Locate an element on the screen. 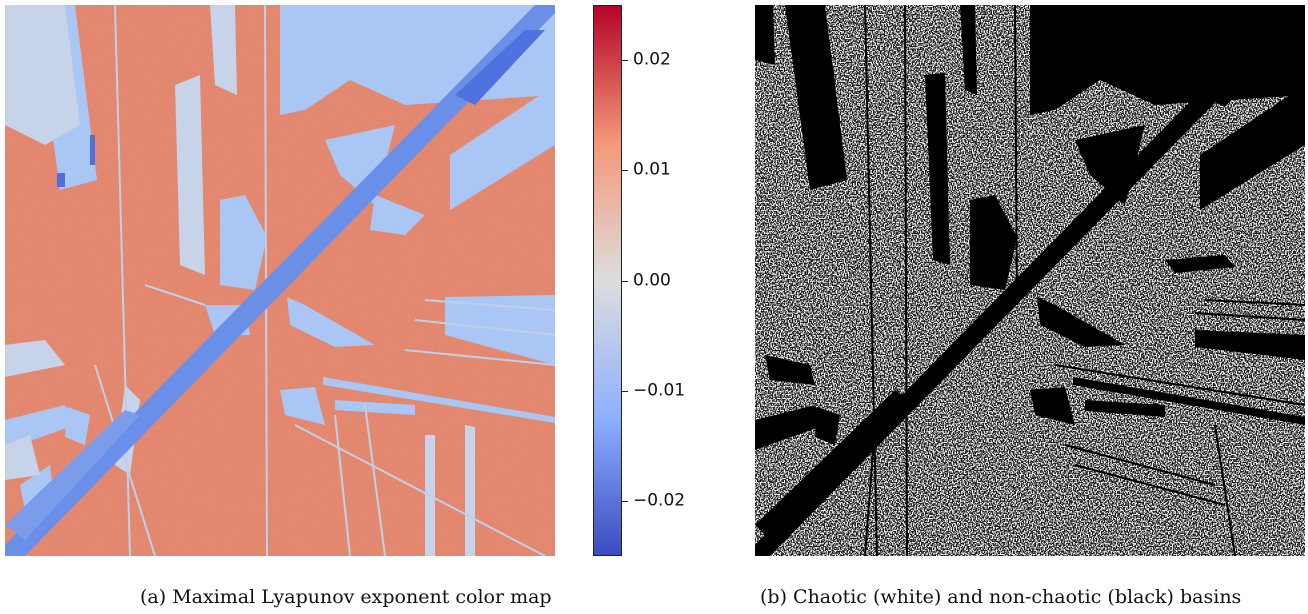  colorbar-tick-label: 0.00 is located at coordinates (652, 280).